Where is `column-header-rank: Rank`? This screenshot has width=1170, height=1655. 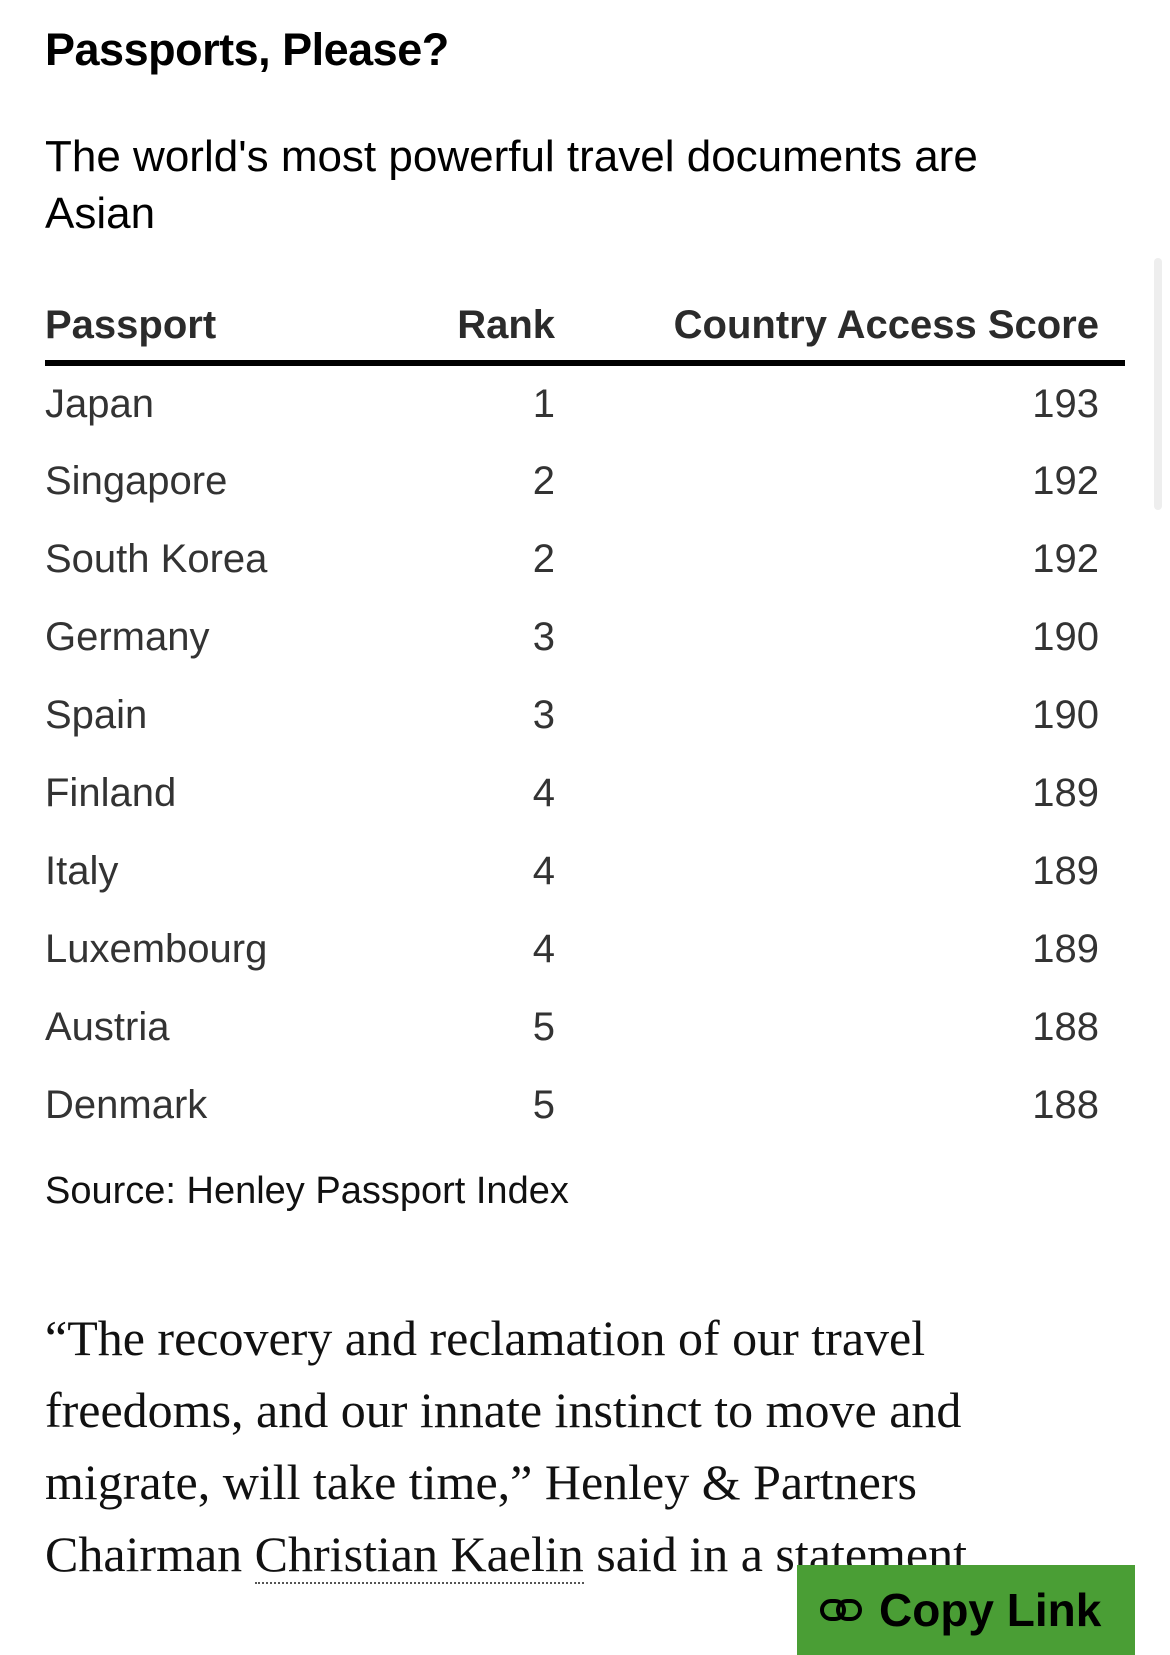
column-header-rank: Rank is located at coordinates (490, 328).